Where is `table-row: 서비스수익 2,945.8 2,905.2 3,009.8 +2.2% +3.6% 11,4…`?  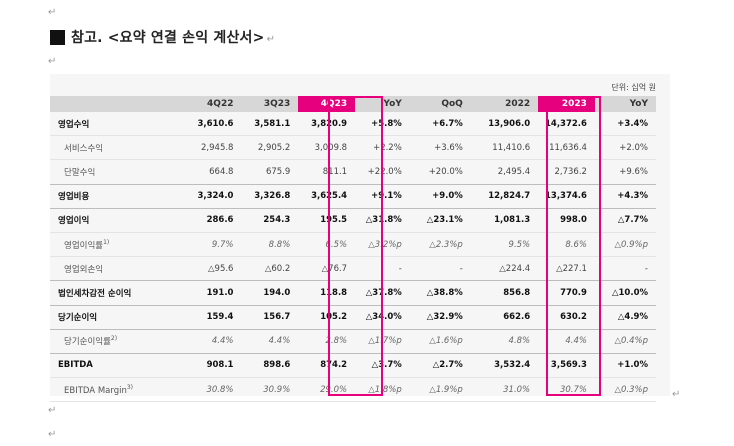
table-row: 서비스수익 2,945.8 2,905.2 3,009.8 +2.2% +3.6% 11,4… is located at coordinates (353, 148).